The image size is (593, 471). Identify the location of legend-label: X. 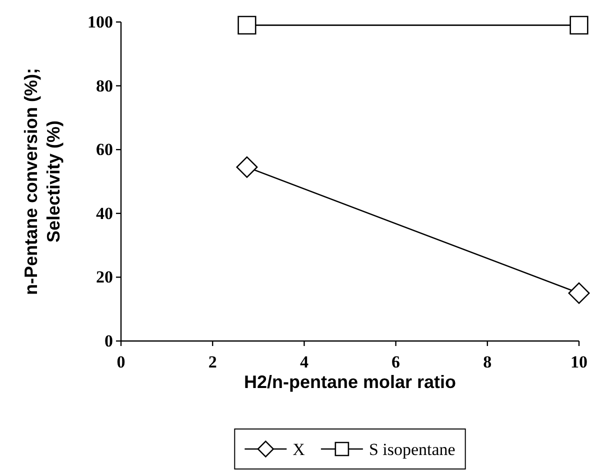
(298, 449).